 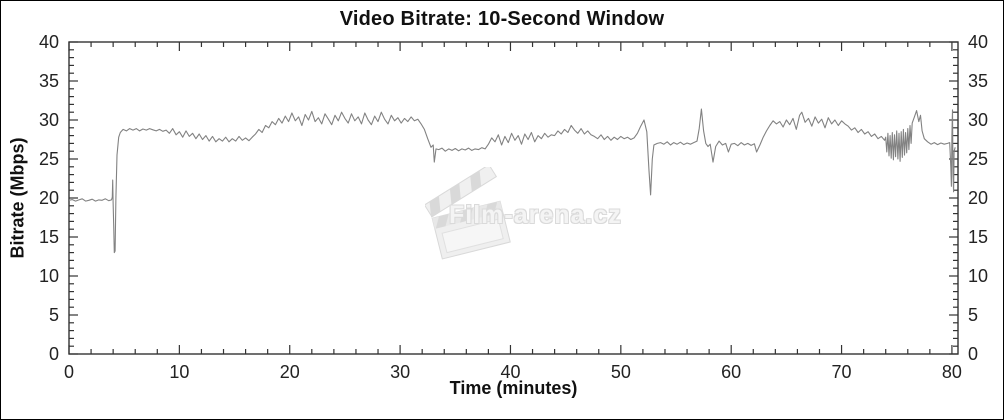 I want to click on y-tick-label-right-0: 0, so click(x=973, y=354).